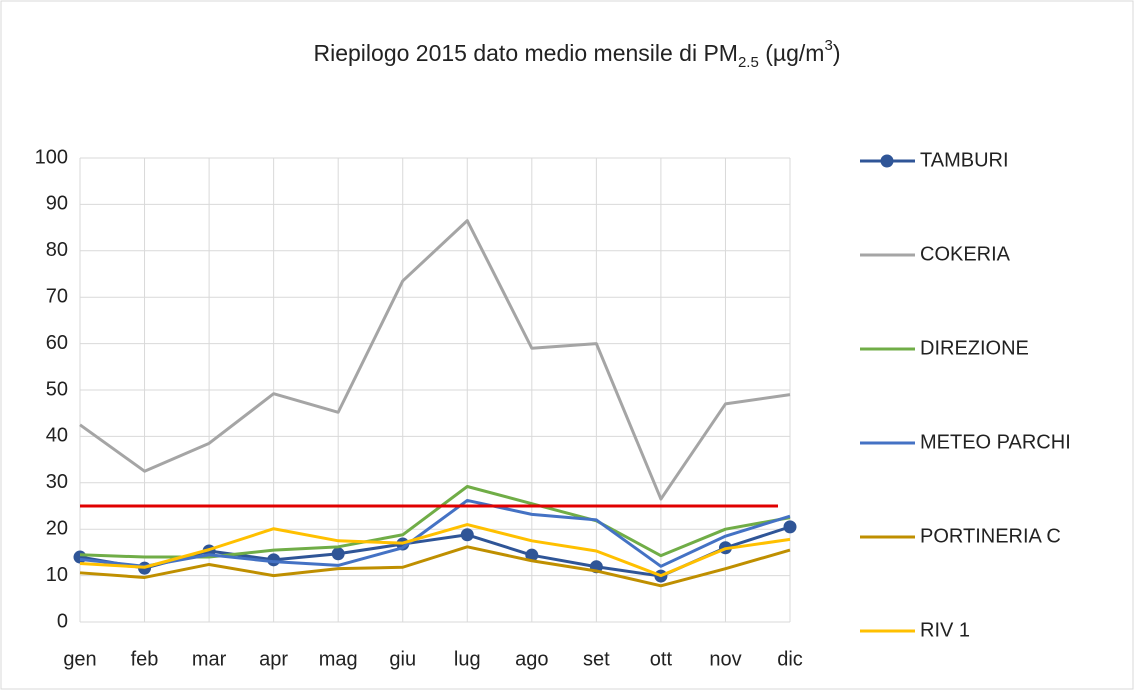 This screenshot has height=690, width=1134. Describe the element at coordinates (51, 157) in the screenshot. I see `y-tick-label: 100` at that location.